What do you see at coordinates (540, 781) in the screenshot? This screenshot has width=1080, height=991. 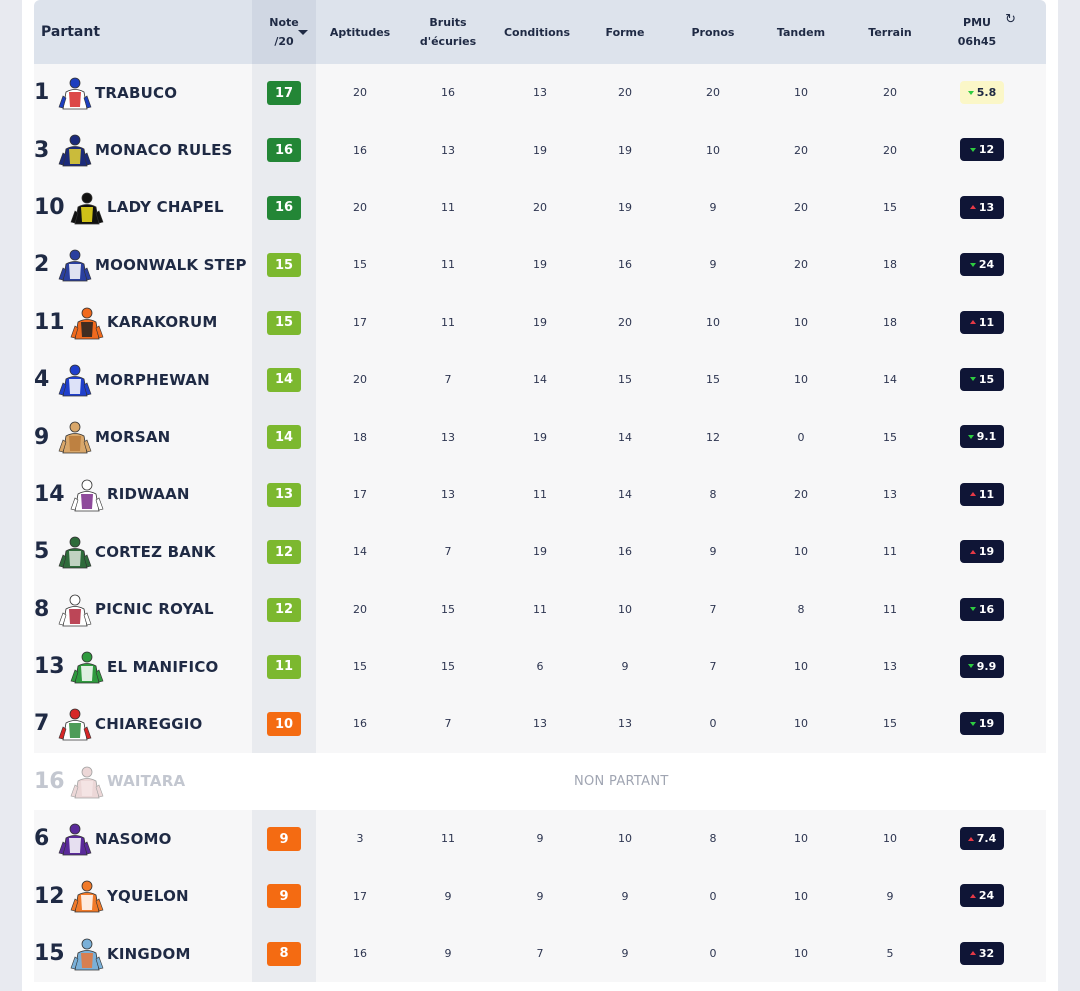 I see `table-row: 16 WAITARA NON PARTANT` at bounding box center [540, 781].